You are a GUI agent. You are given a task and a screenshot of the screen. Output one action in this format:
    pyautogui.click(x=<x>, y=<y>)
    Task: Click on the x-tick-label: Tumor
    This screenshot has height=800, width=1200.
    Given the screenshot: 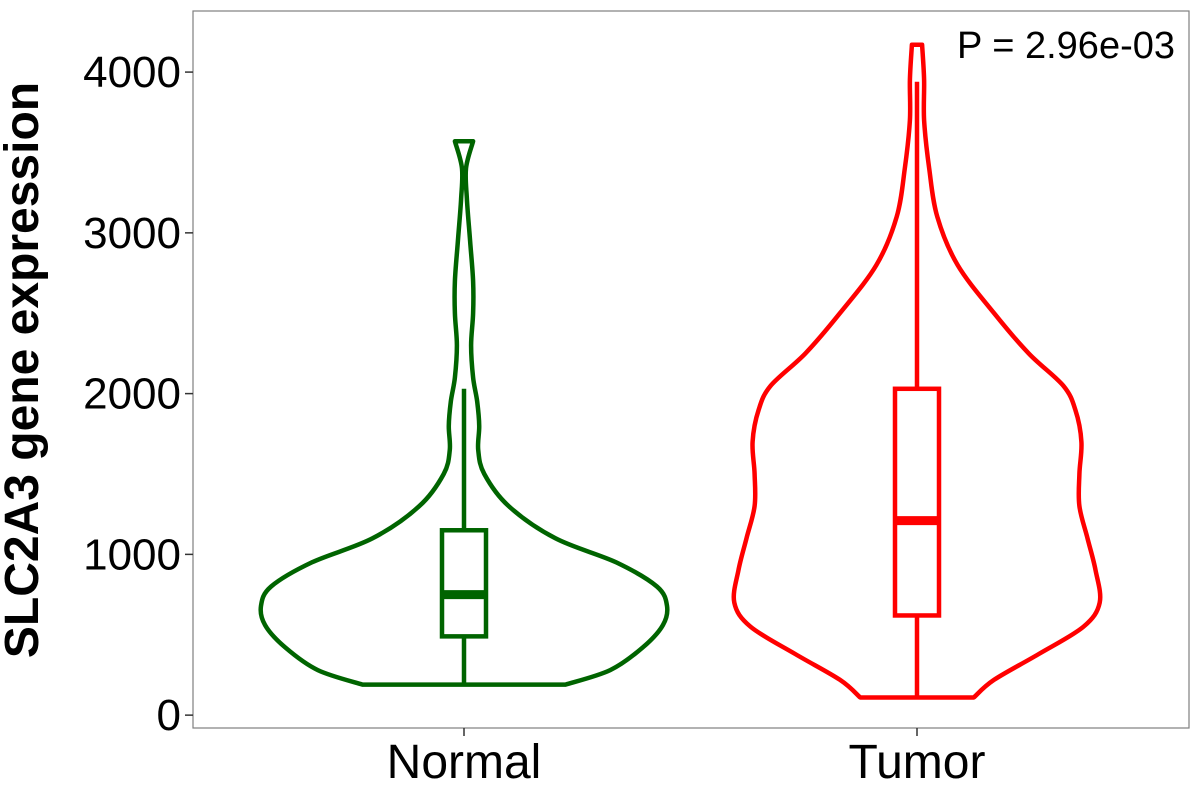 What is the action you would take?
    pyautogui.click(x=917, y=762)
    